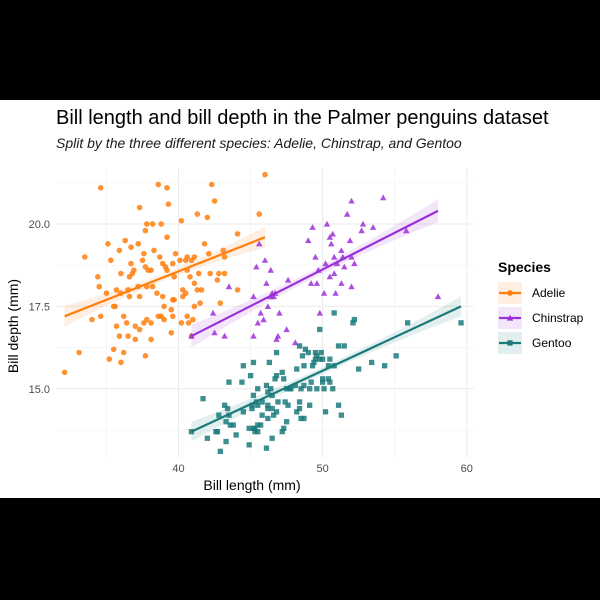 This screenshot has width=600, height=600. I want to click on legend: Species Adelie Chinstrap Gentoo, so click(541, 306).